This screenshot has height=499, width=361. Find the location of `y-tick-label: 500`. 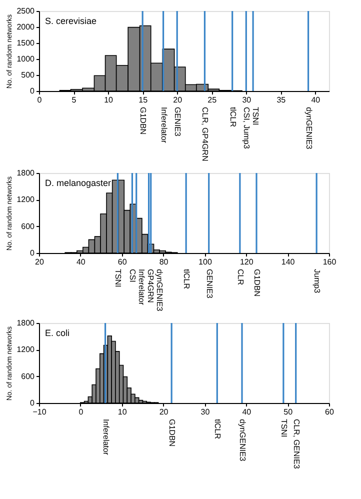

y-tick-label: 500 is located at coordinates (28, 75).